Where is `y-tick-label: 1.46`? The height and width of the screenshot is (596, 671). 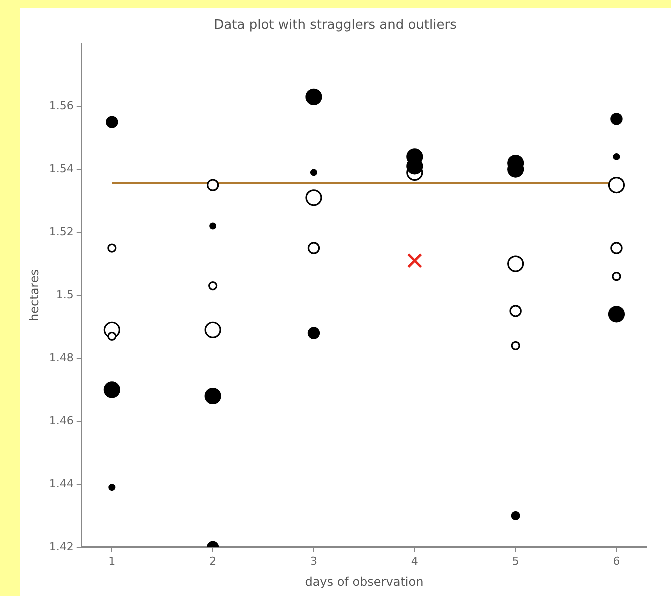 y-tick-label: 1.46 is located at coordinates (61, 421).